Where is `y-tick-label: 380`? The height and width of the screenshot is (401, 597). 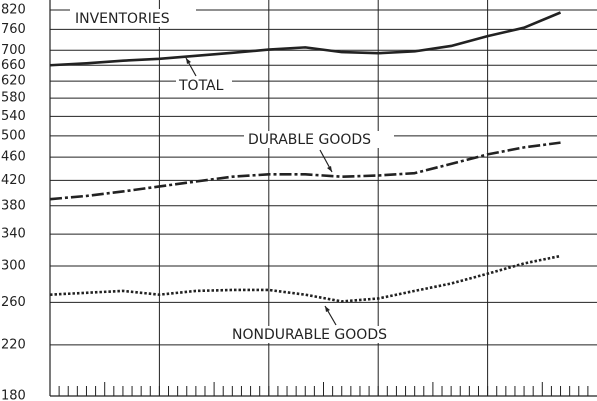 y-tick-label: 380 is located at coordinates (13, 205).